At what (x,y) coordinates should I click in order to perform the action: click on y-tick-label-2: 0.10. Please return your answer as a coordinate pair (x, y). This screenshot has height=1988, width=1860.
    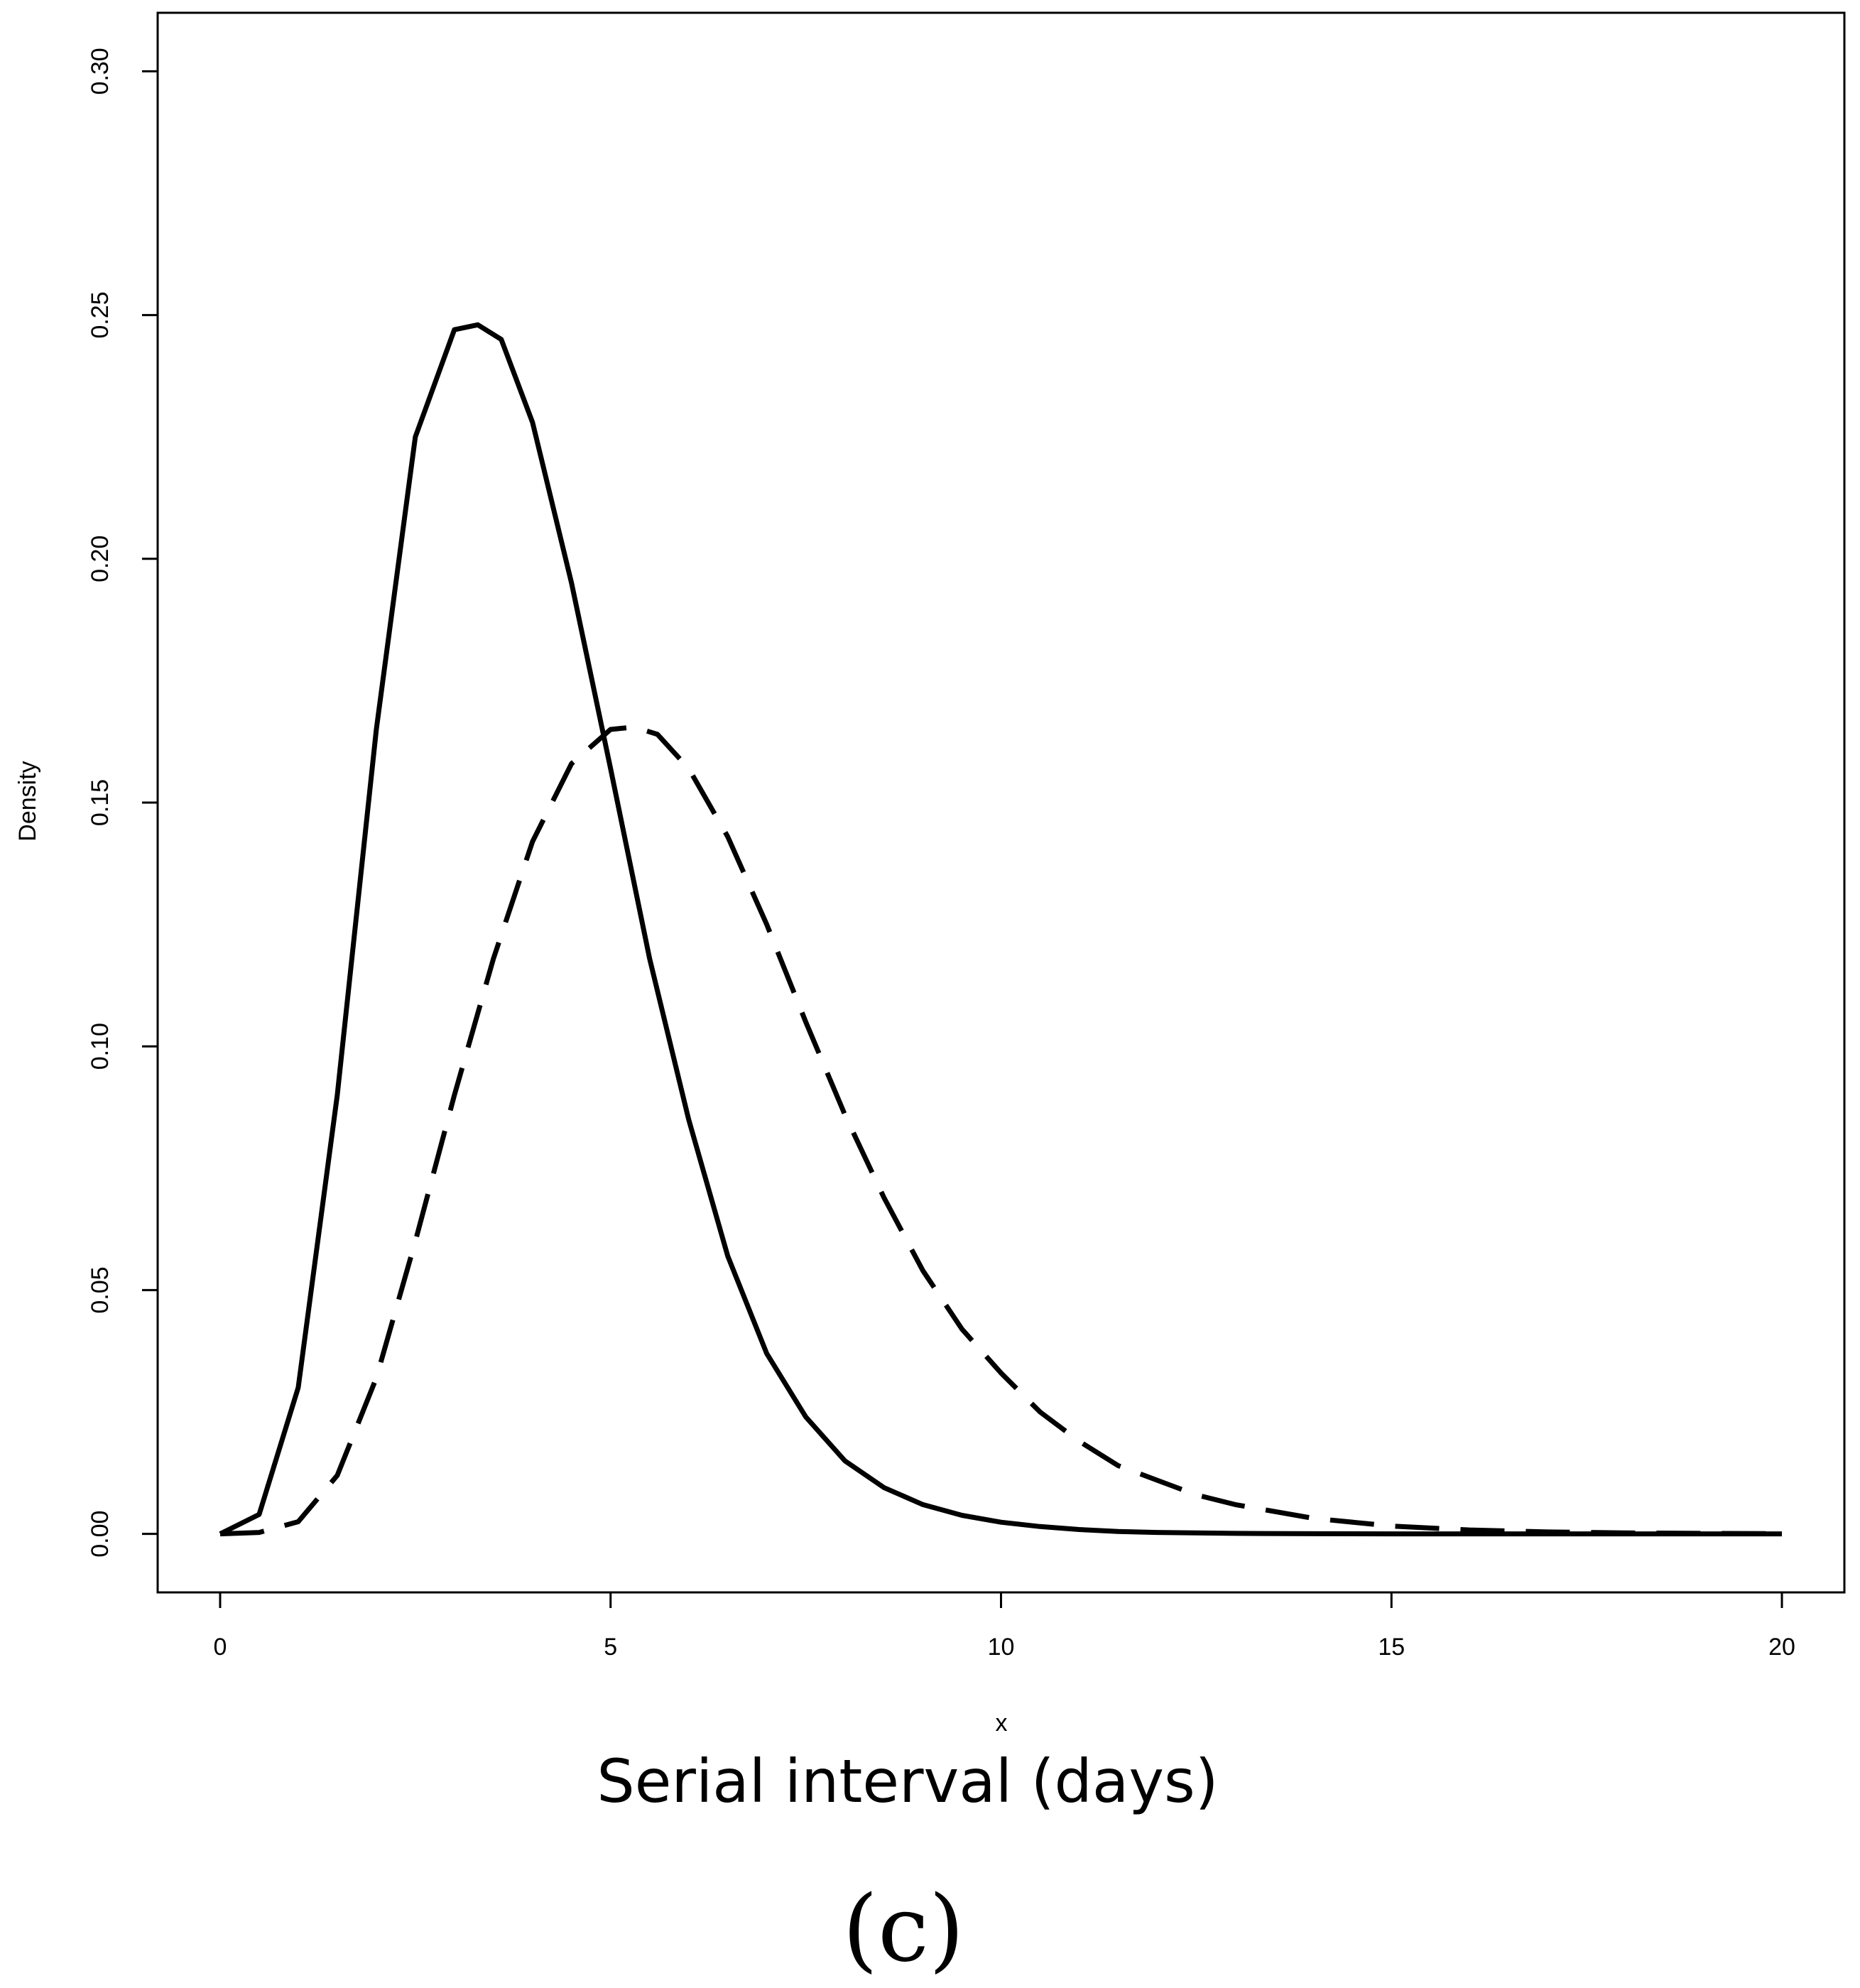
    Looking at the image, I should click on (100, 1046).